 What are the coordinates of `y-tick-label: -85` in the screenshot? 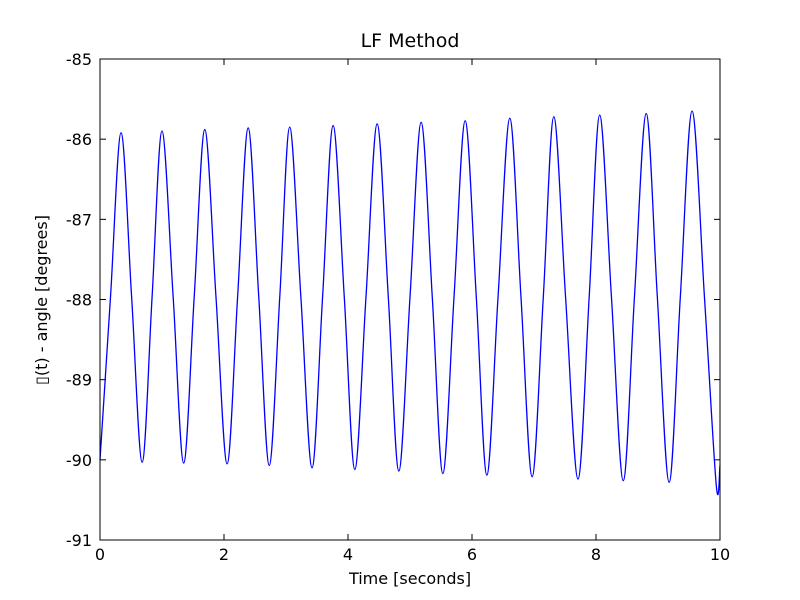 It's located at (79, 59).